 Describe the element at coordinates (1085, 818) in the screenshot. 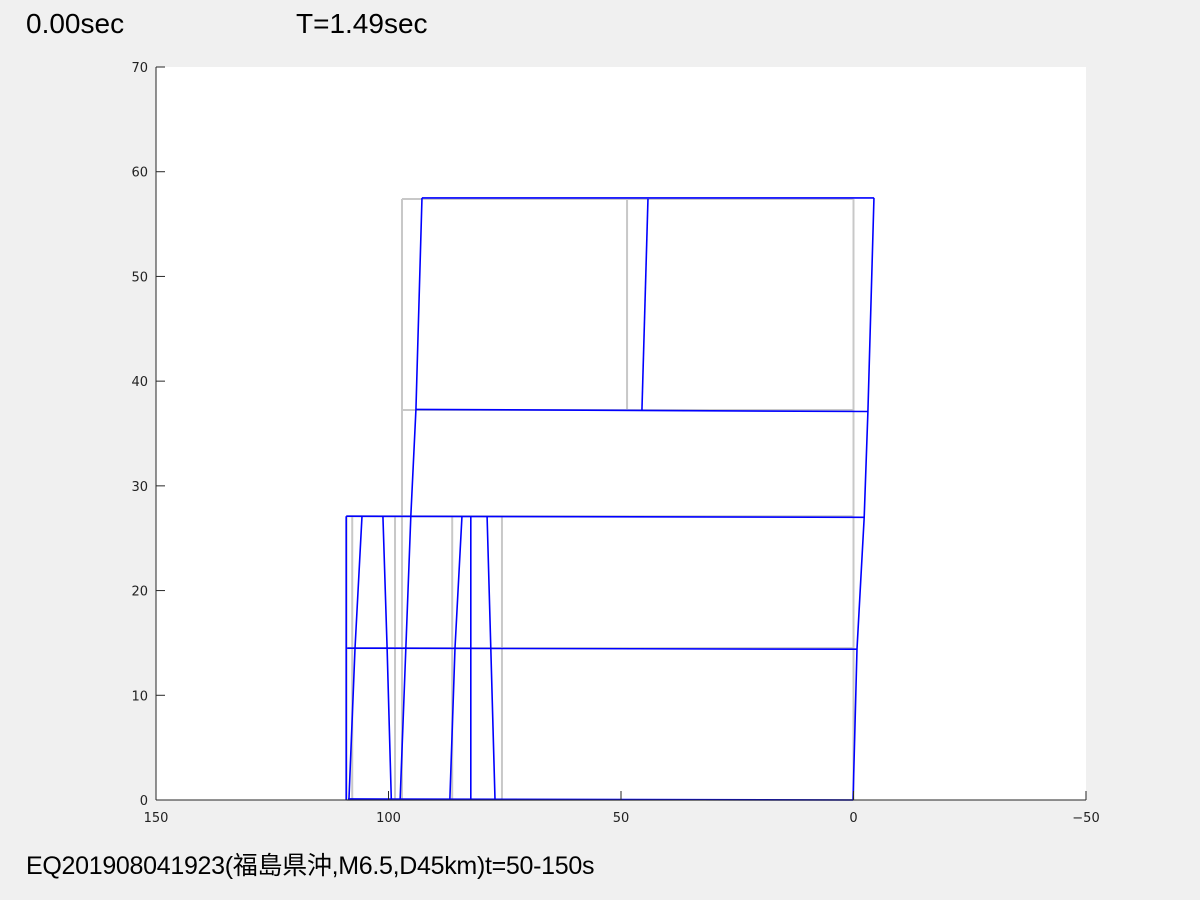

I see `x-tick-label: −50` at that location.